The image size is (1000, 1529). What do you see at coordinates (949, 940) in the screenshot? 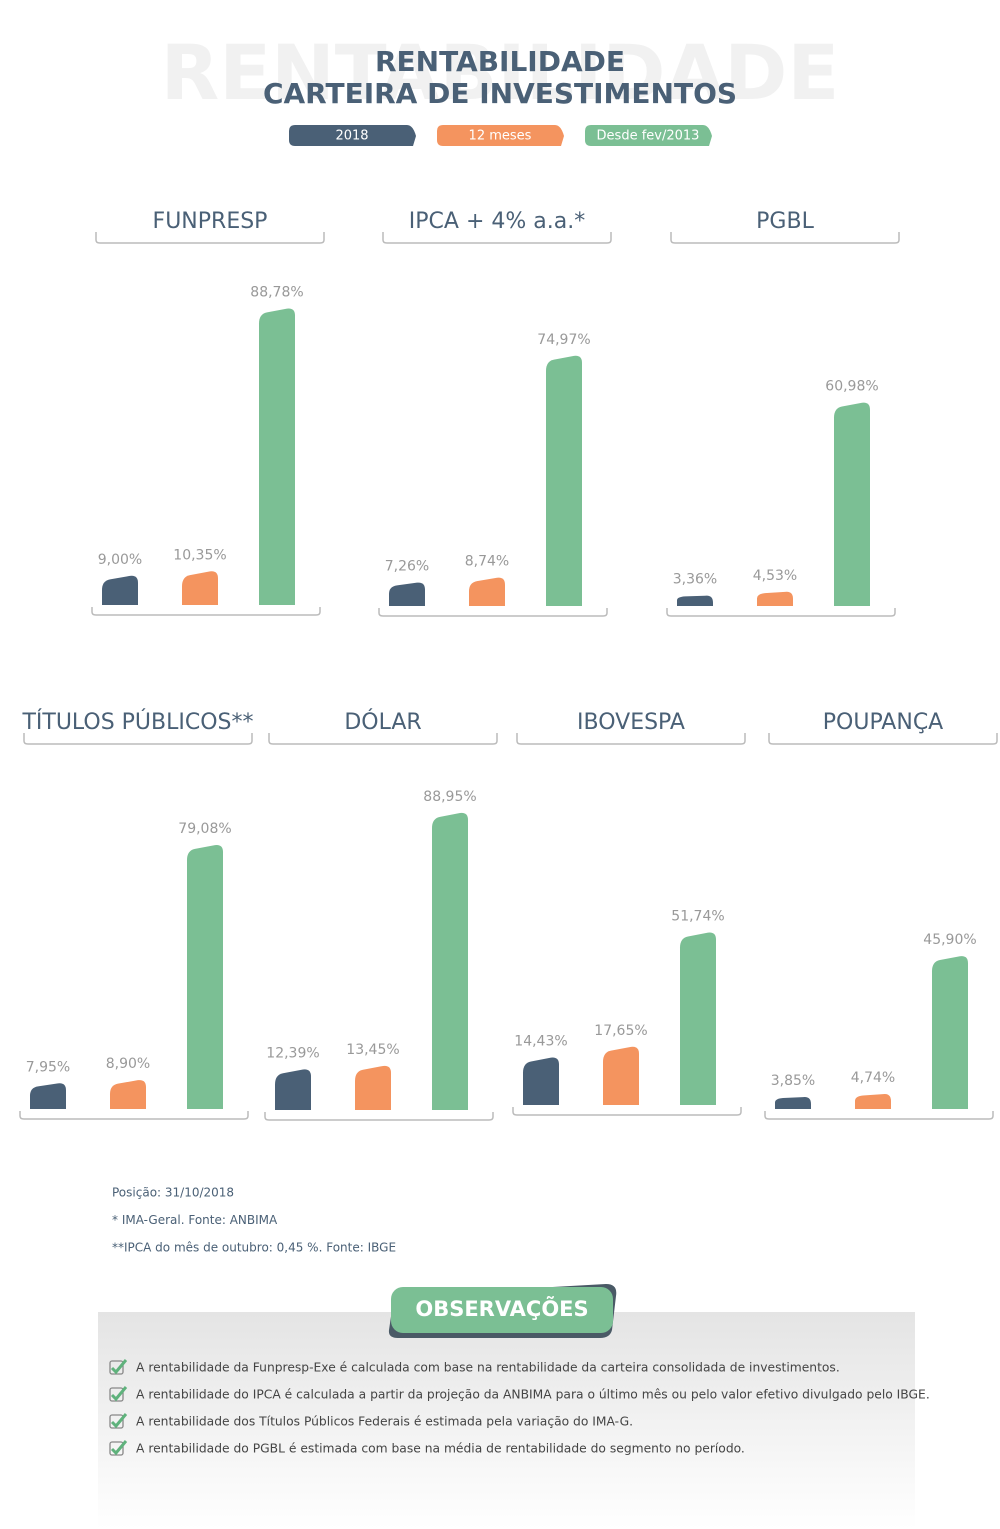
I see `value-label: 45,90%` at bounding box center [949, 940].